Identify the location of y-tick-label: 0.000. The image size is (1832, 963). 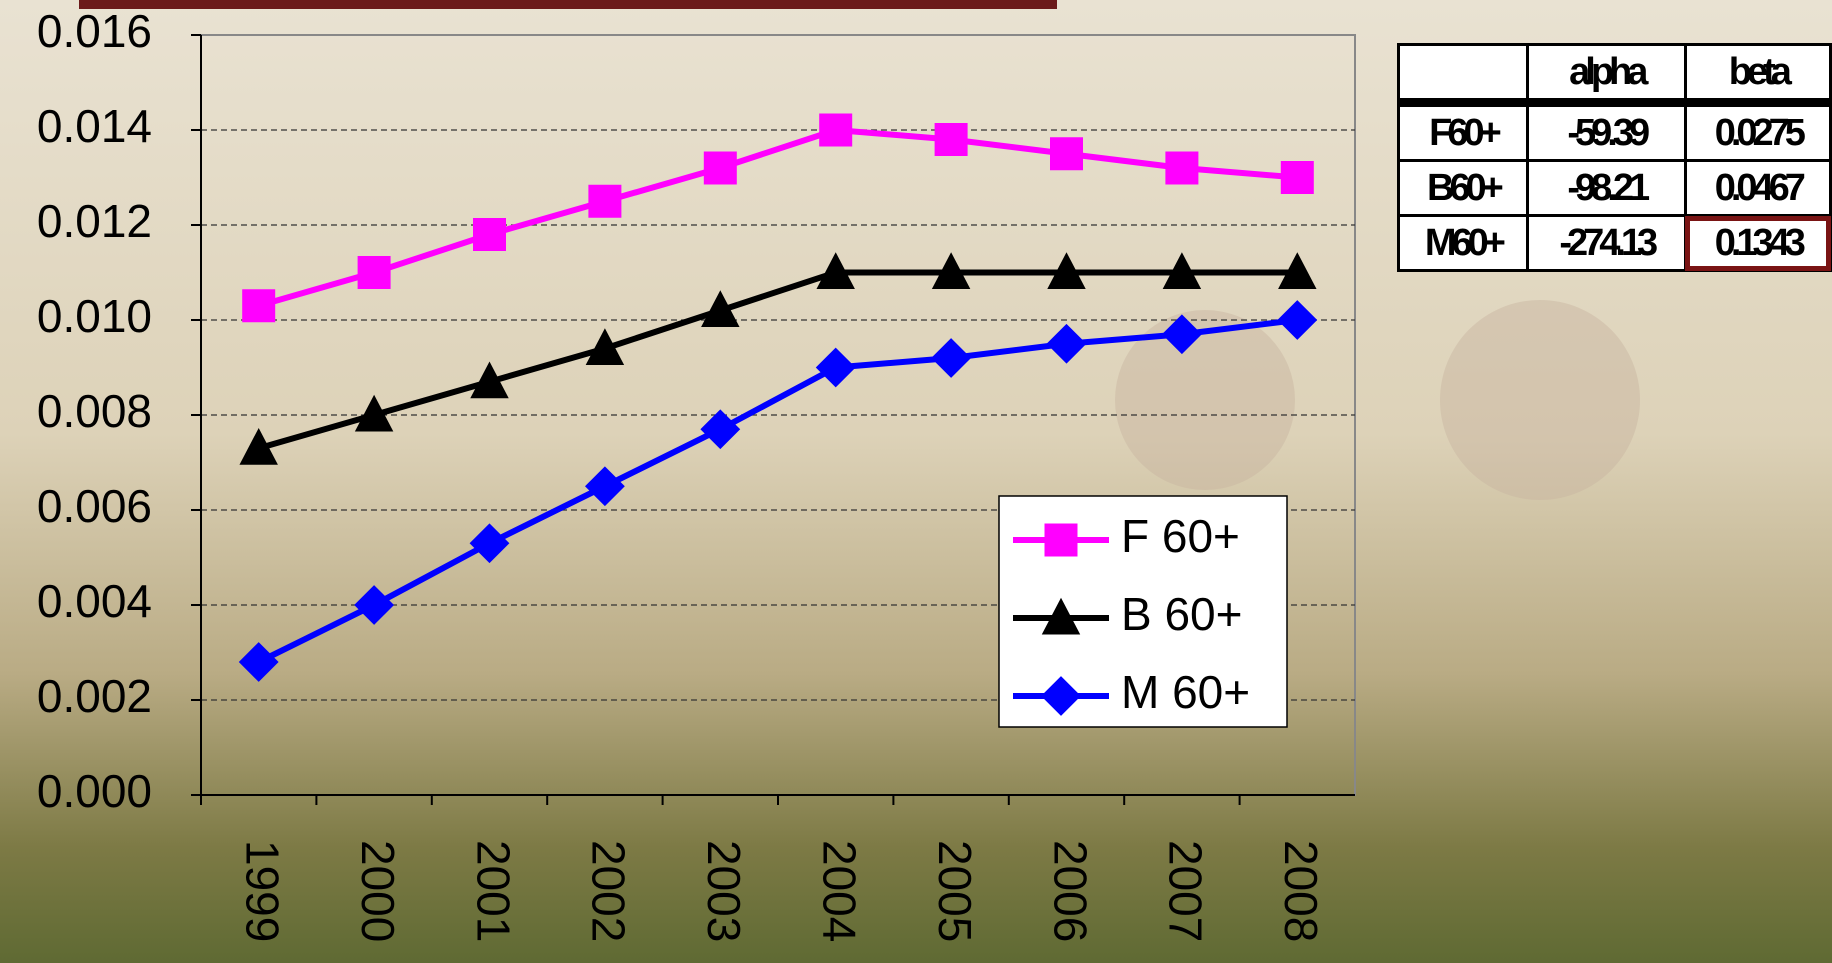
(94, 791).